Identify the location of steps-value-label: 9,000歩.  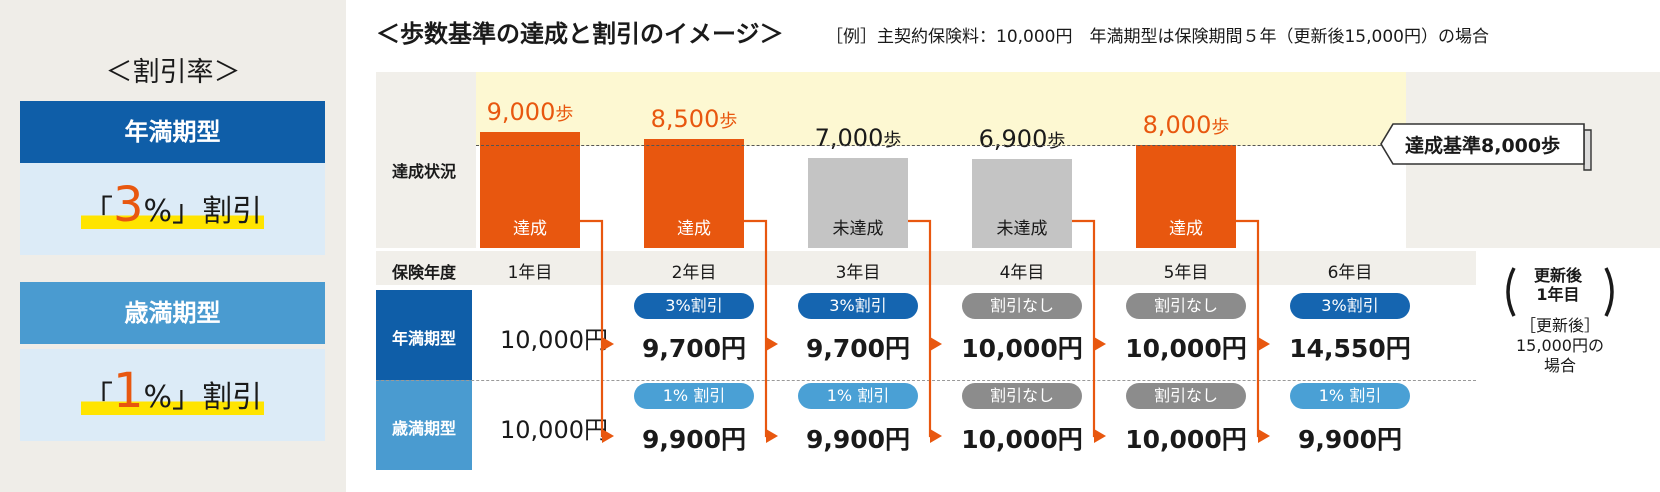
(530, 112).